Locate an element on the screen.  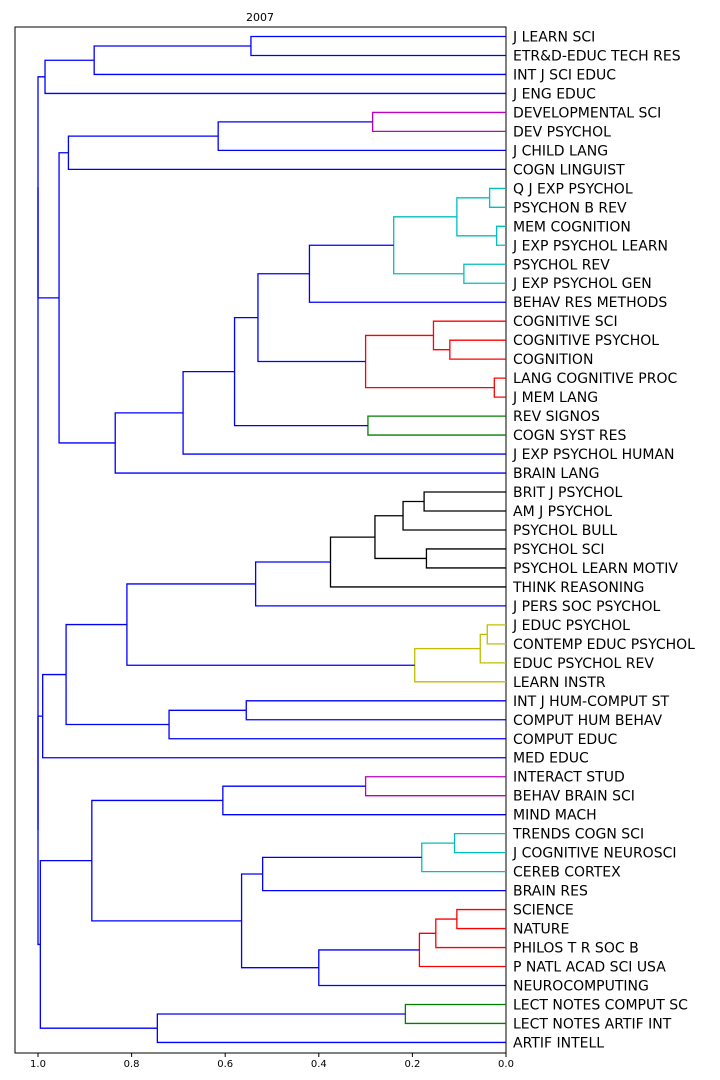
link-j1 is located at coordinates (479, 843).